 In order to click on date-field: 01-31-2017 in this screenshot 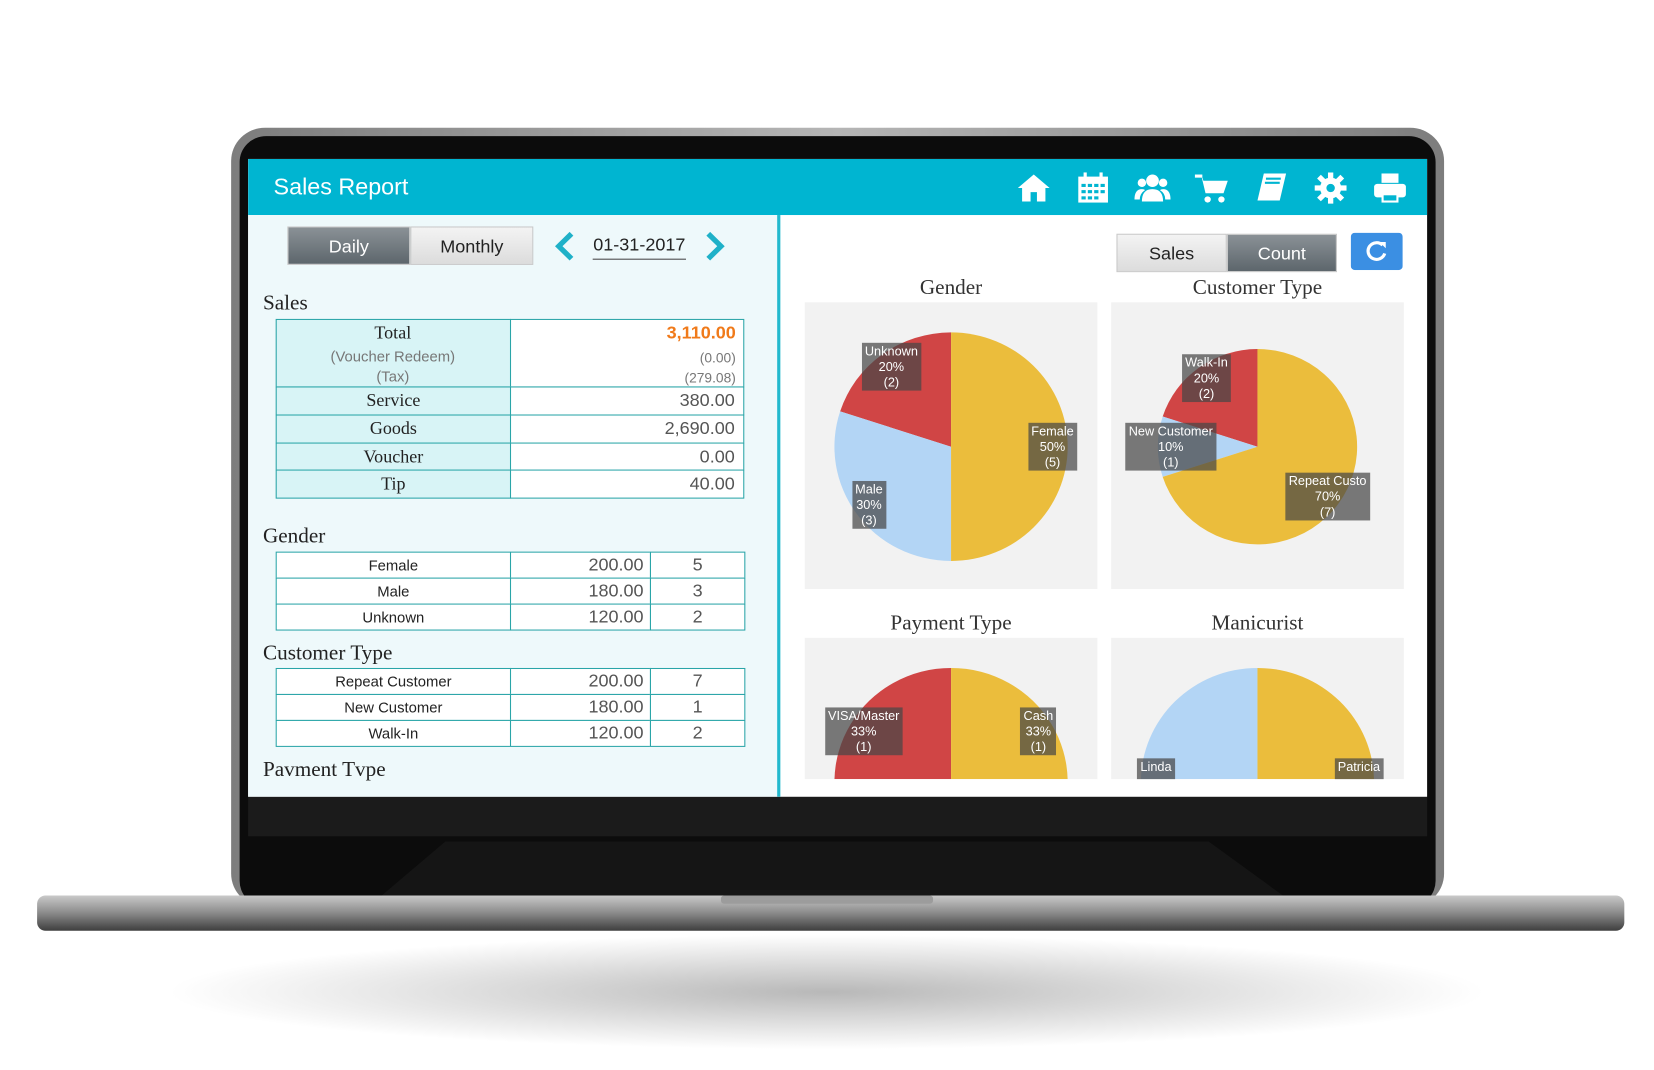, I will do `click(639, 247)`.